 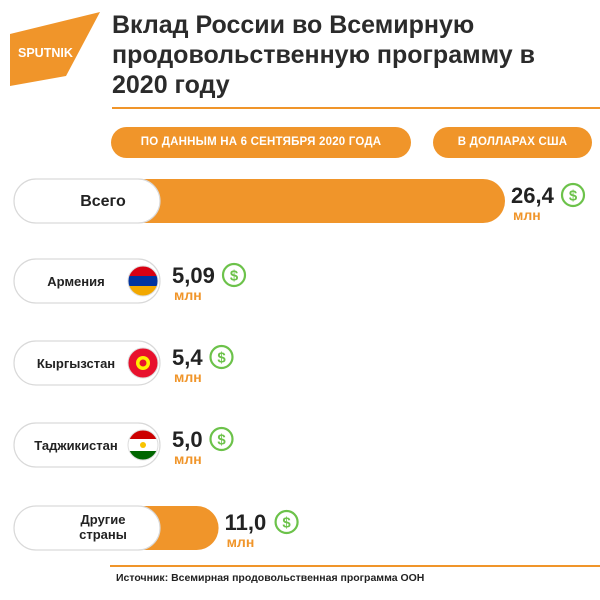 What do you see at coordinates (187, 357) in the screenshot?
I see `value-label-2: 5,4` at bounding box center [187, 357].